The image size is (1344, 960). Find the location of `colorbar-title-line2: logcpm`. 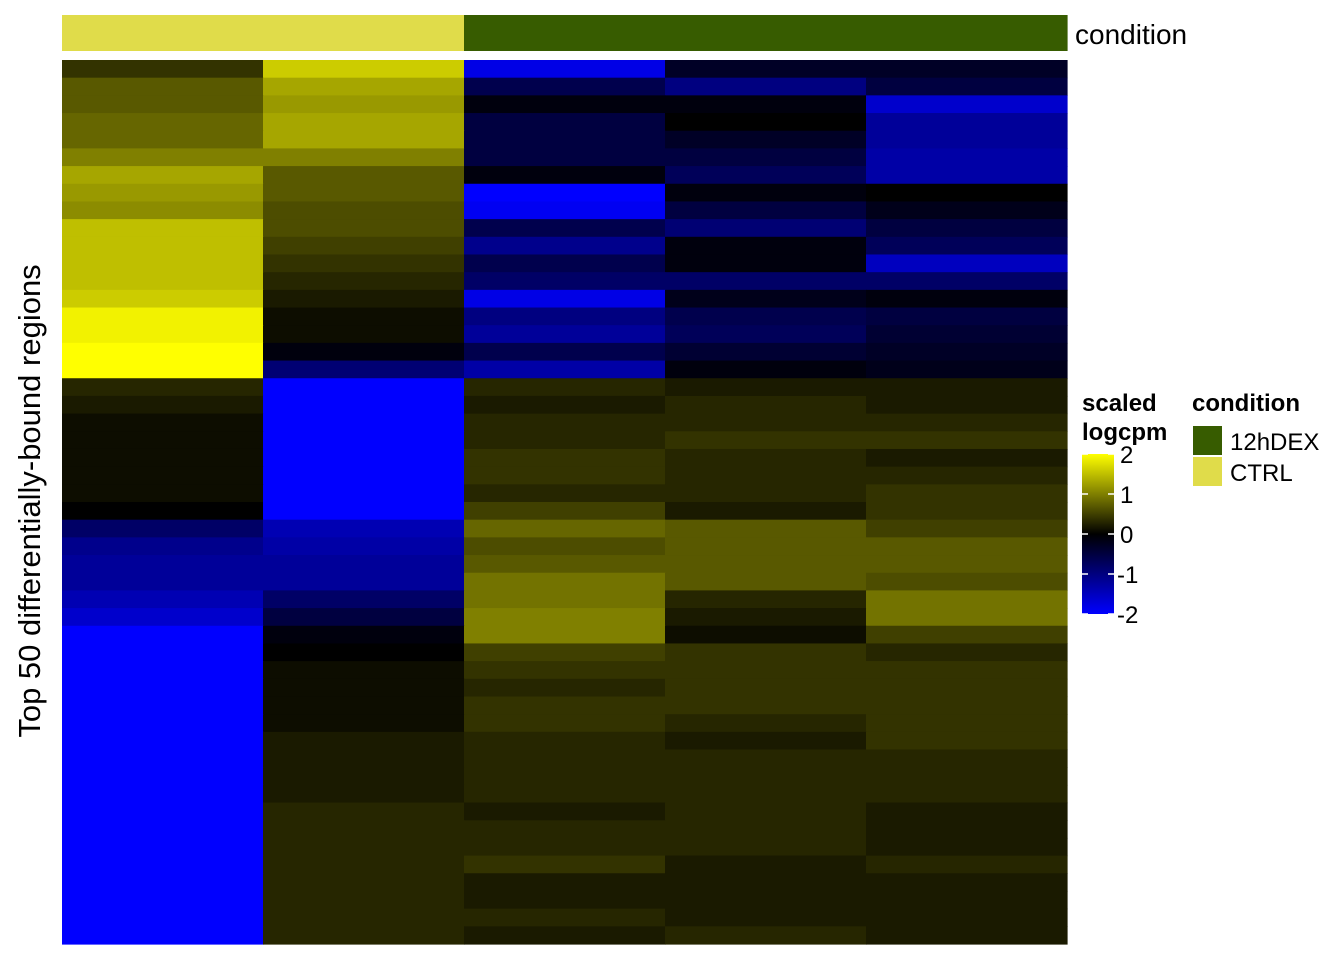

colorbar-title-line2: logcpm is located at coordinates (1124, 432).